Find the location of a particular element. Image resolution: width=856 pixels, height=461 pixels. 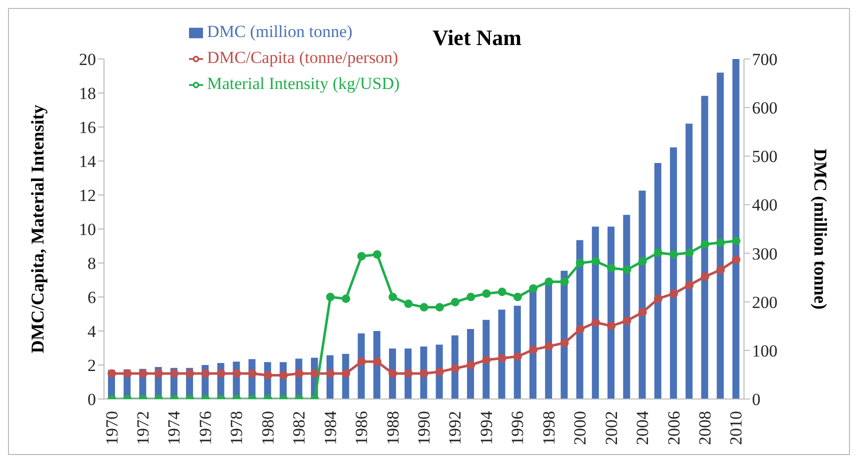

legend-label: DMC/Capita (tonne/person) is located at coordinates (302, 57).